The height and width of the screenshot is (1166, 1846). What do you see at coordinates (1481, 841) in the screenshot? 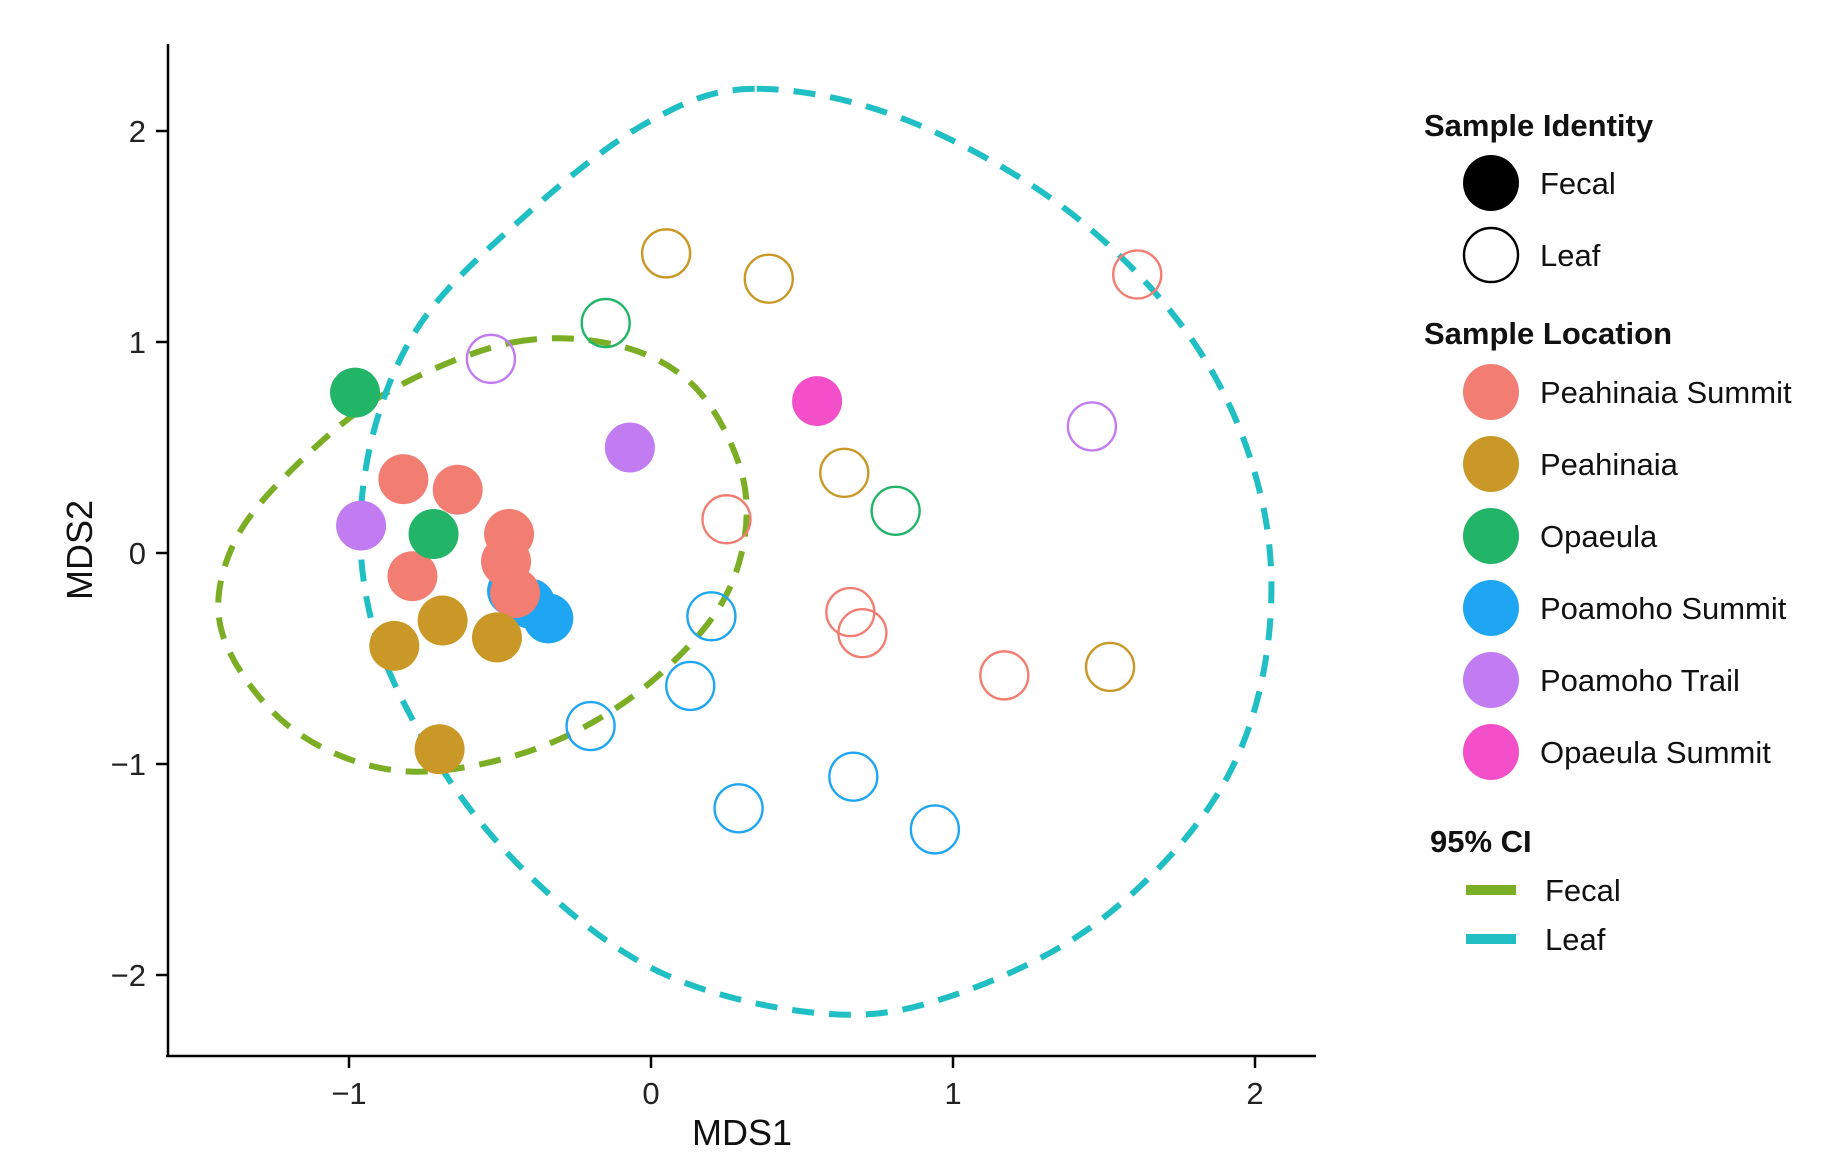
I see `legend-ci-title: 95% CI` at bounding box center [1481, 841].